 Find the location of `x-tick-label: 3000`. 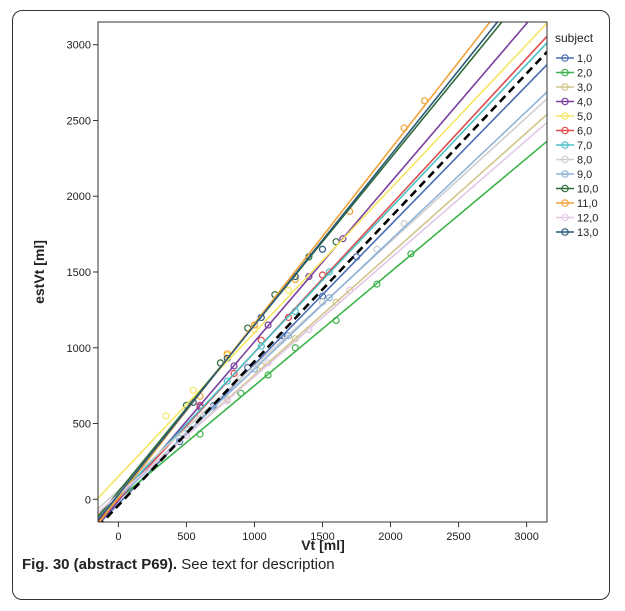

x-tick-label: 3000 is located at coordinates (526, 537).